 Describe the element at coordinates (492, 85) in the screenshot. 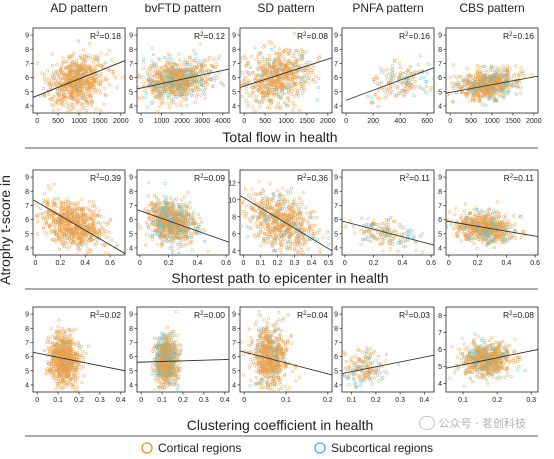

I see `point-group` at that location.